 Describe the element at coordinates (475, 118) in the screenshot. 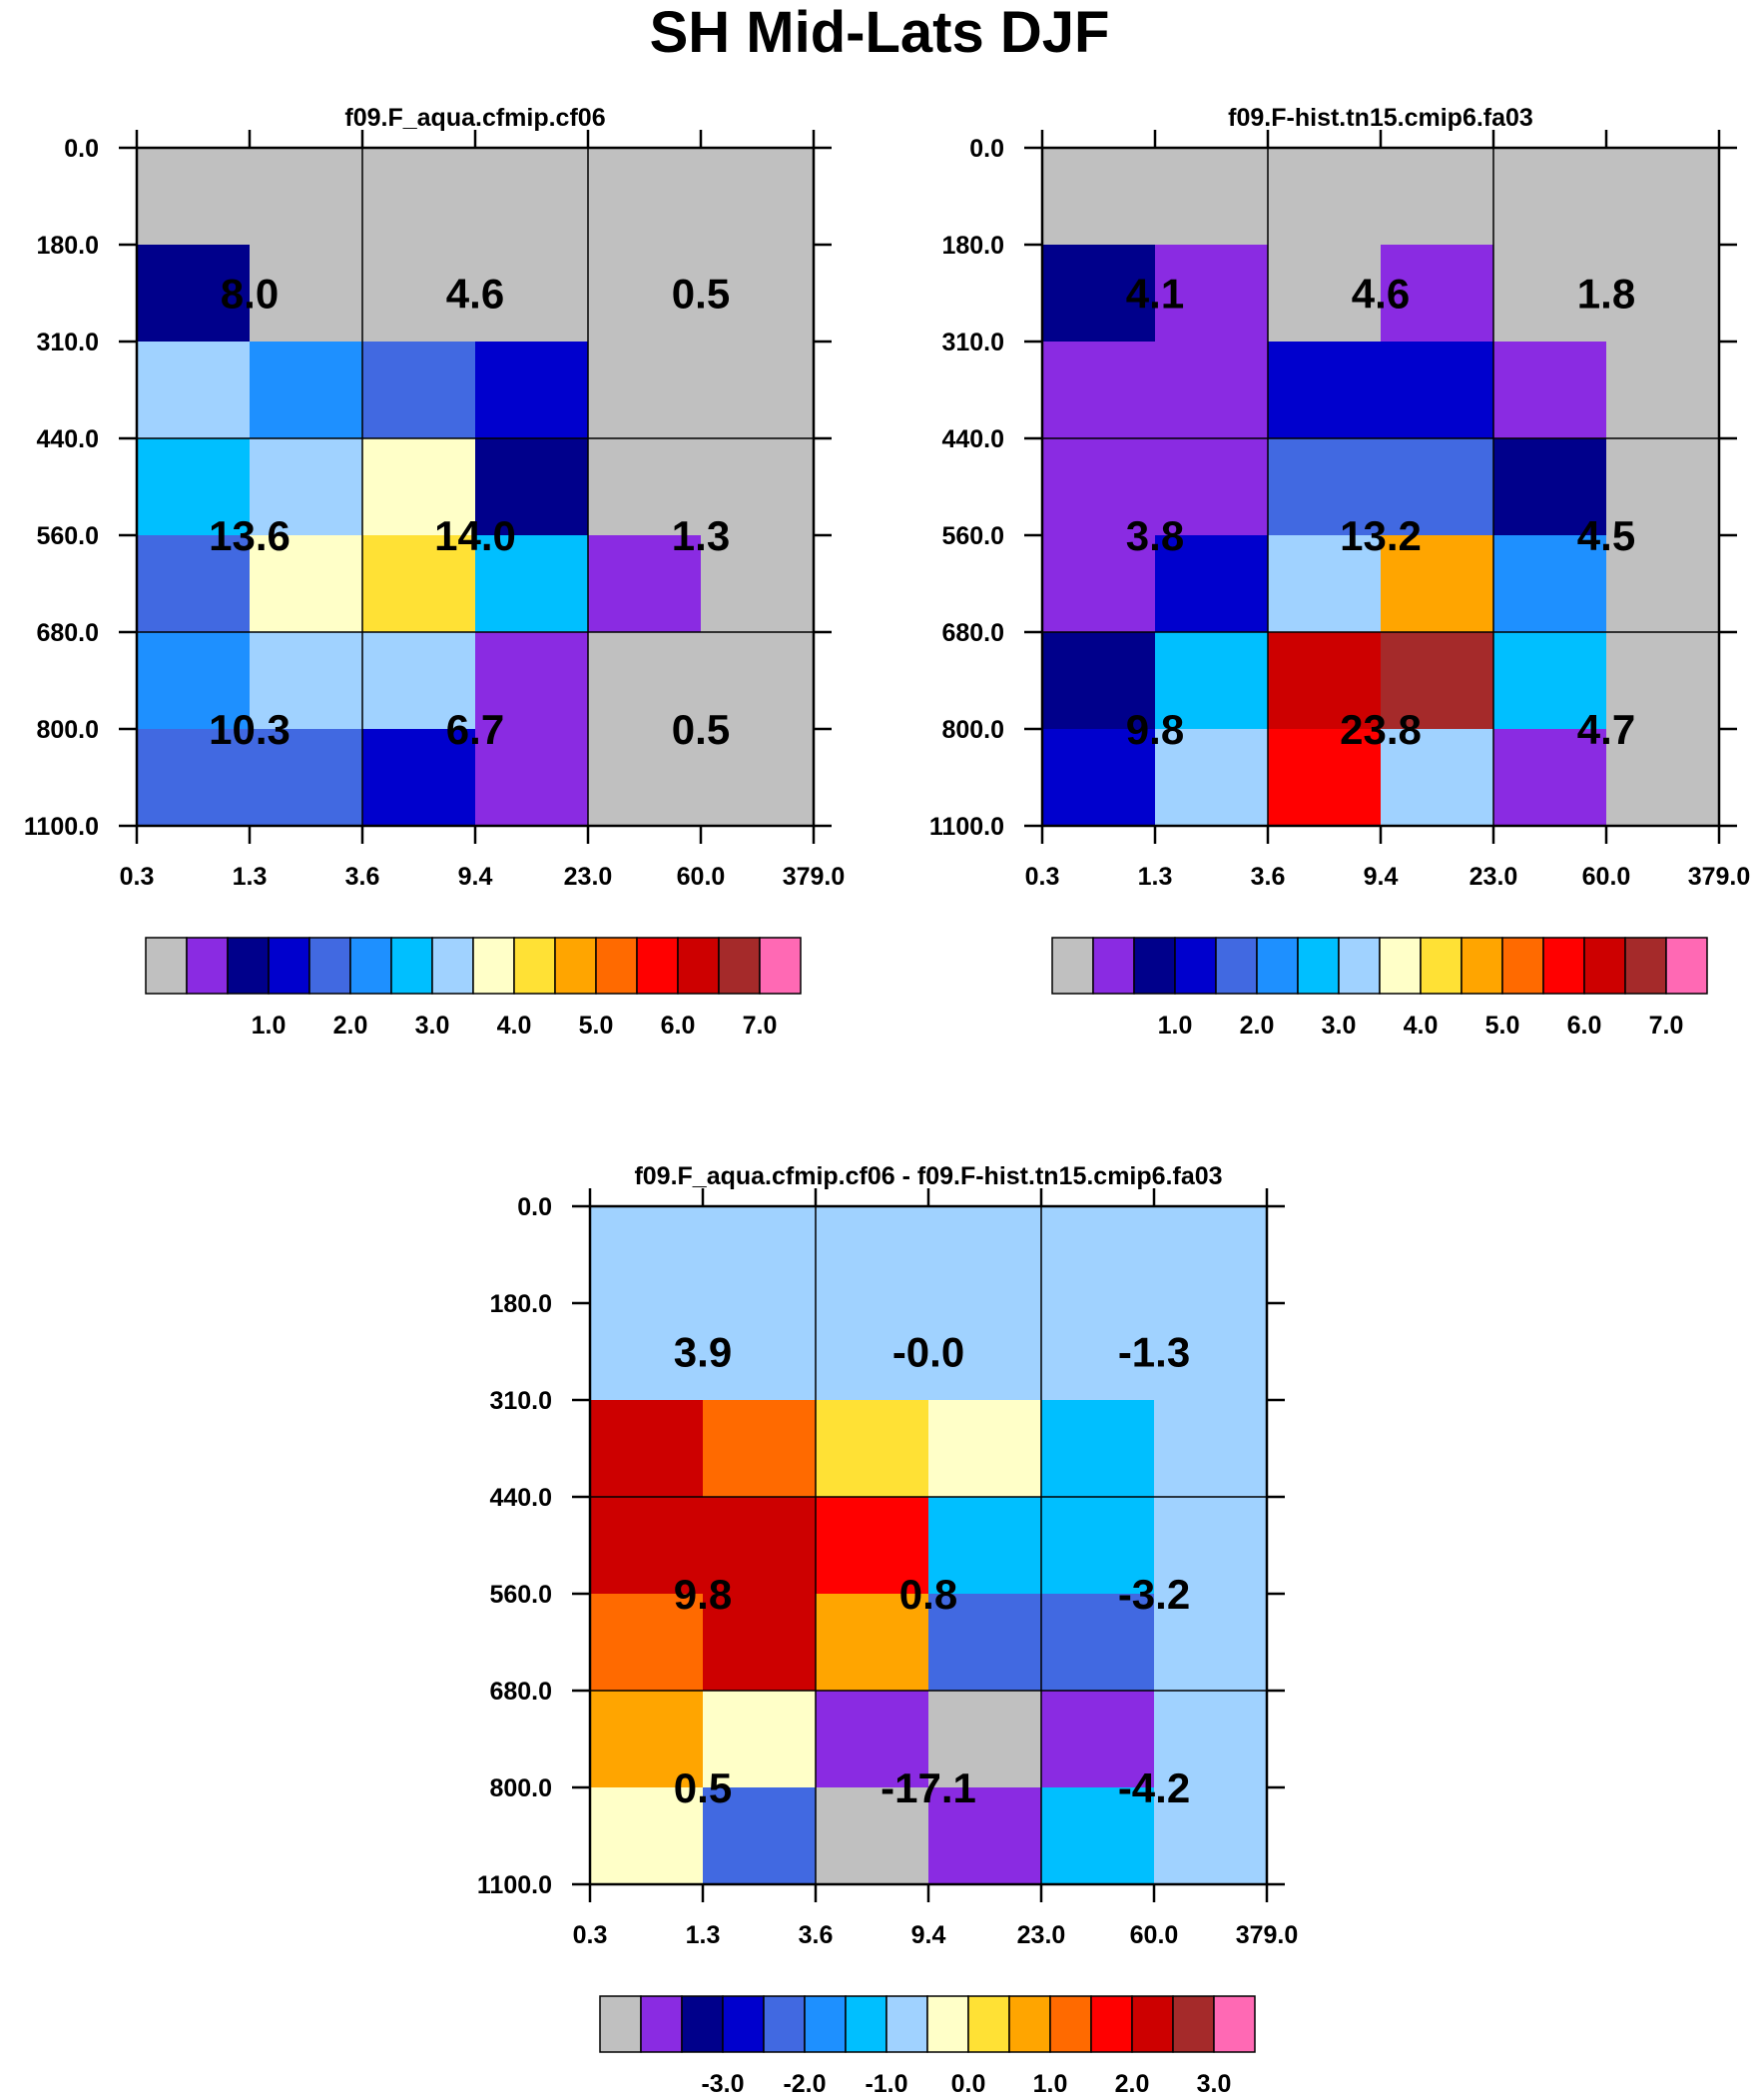

I see `panel-title: f09.F_aqua.cfmip.cf06` at that location.